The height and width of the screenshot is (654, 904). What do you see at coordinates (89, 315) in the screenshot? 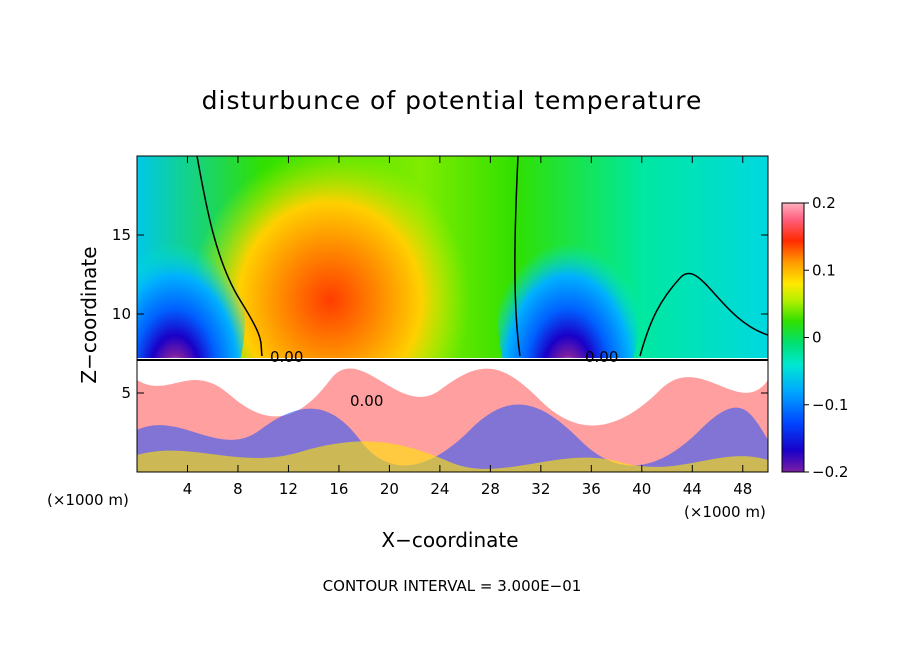
I see `y-axis-label: Z−coordinate` at bounding box center [89, 315].